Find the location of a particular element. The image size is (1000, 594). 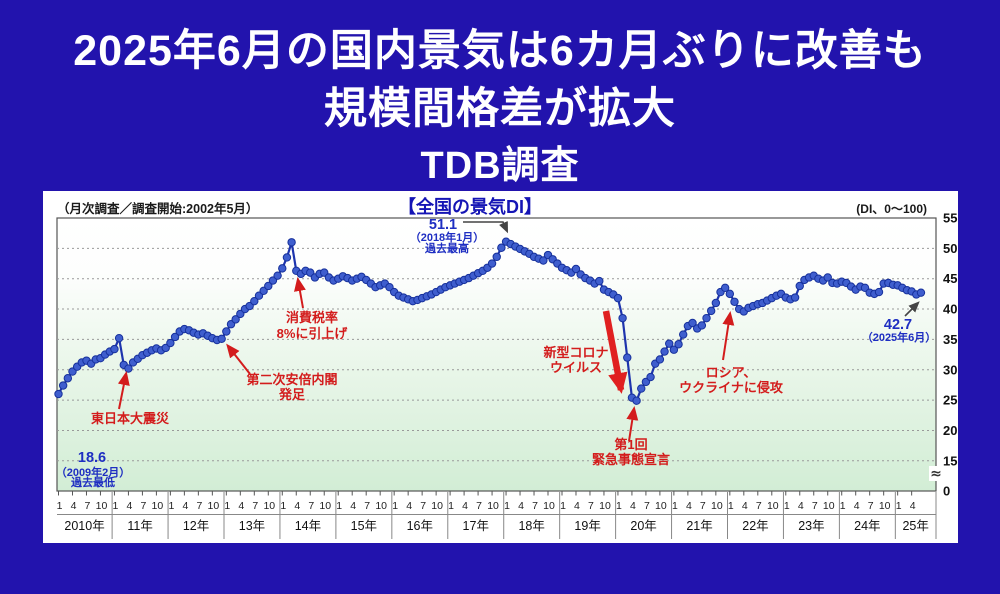

y-axis-label: 40 is located at coordinates (950, 309).